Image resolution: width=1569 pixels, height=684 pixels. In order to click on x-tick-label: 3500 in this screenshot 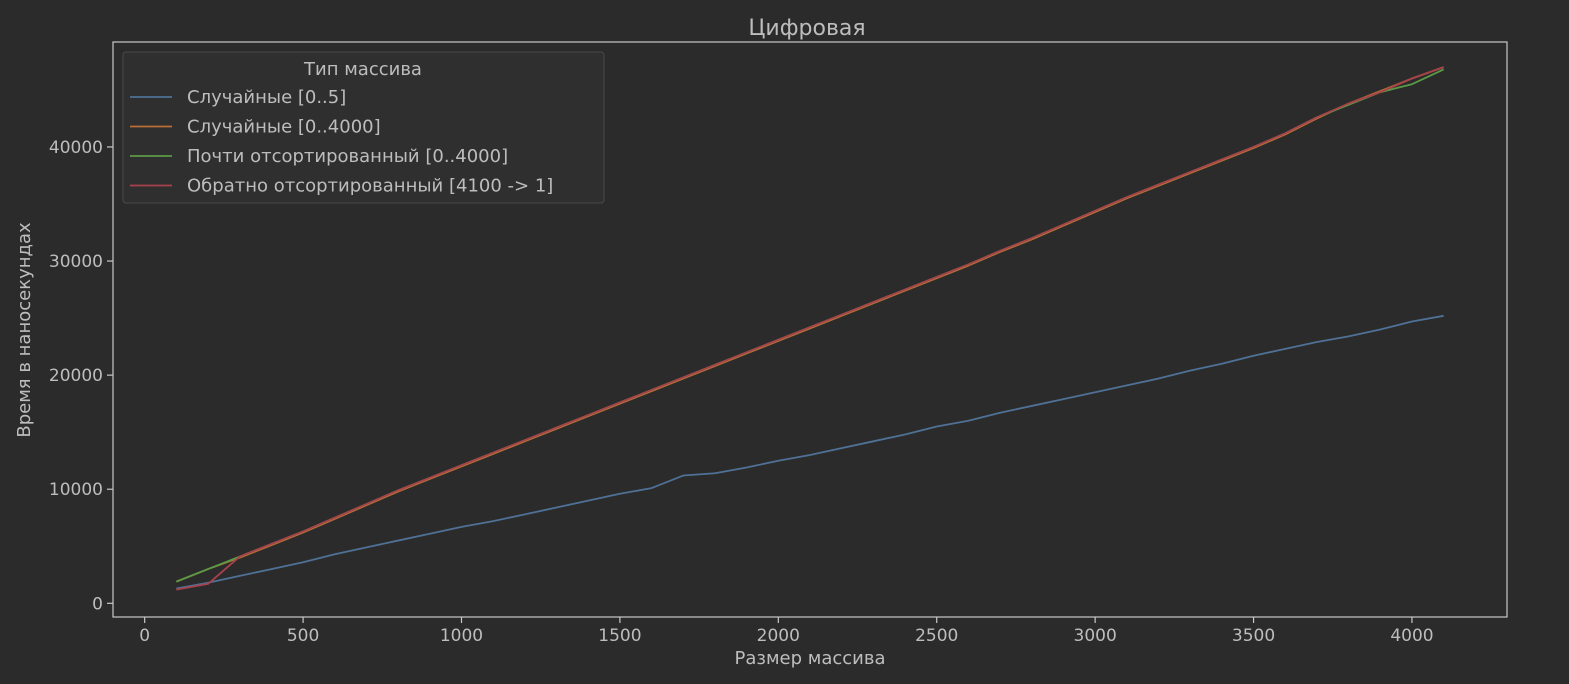, I will do `click(1253, 636)`.